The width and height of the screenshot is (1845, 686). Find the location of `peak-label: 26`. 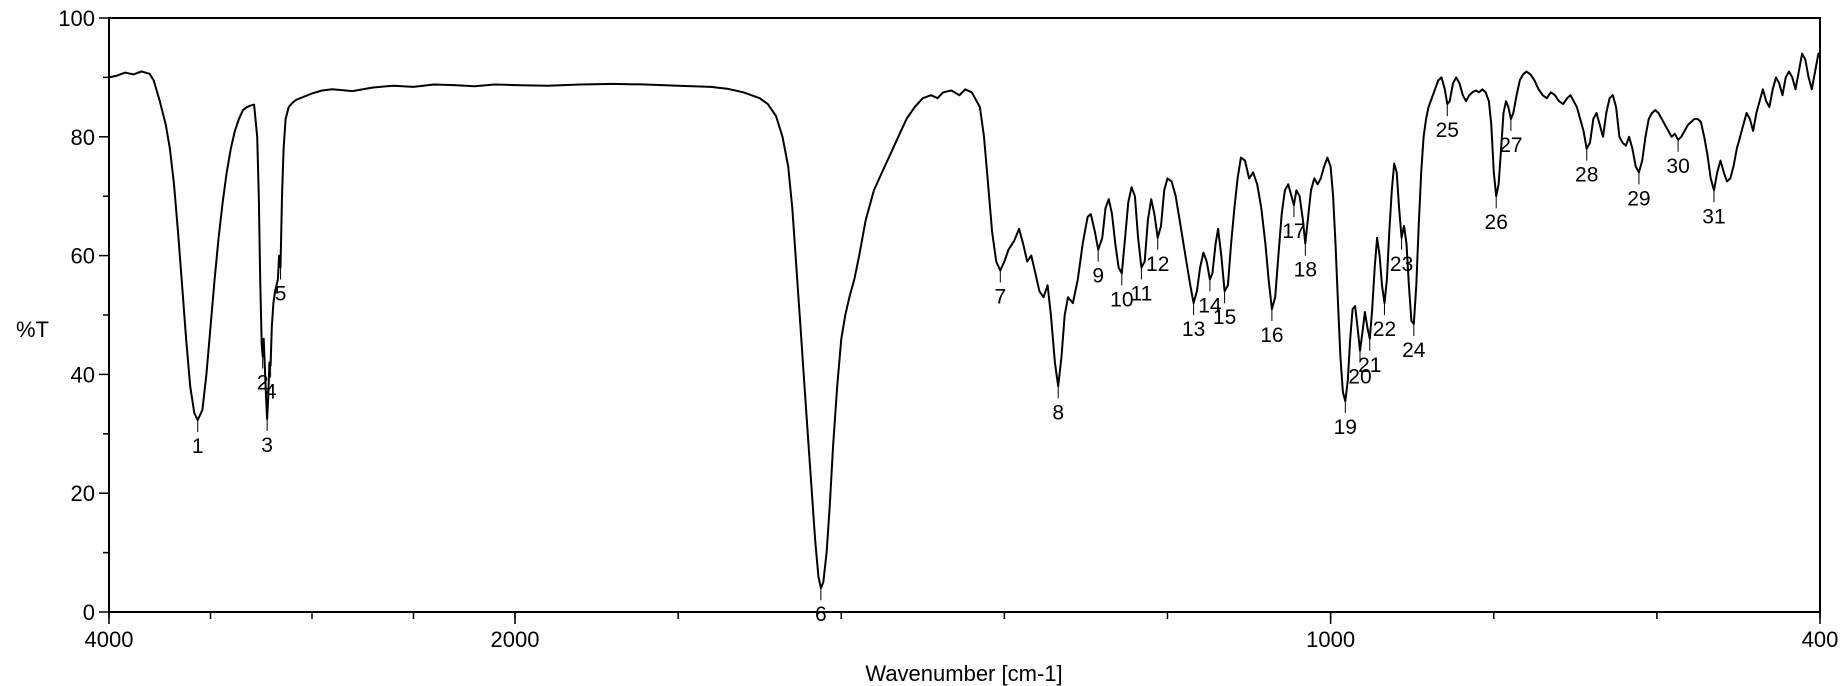

peak-label: 26 is located at coordinates (1496, 222).